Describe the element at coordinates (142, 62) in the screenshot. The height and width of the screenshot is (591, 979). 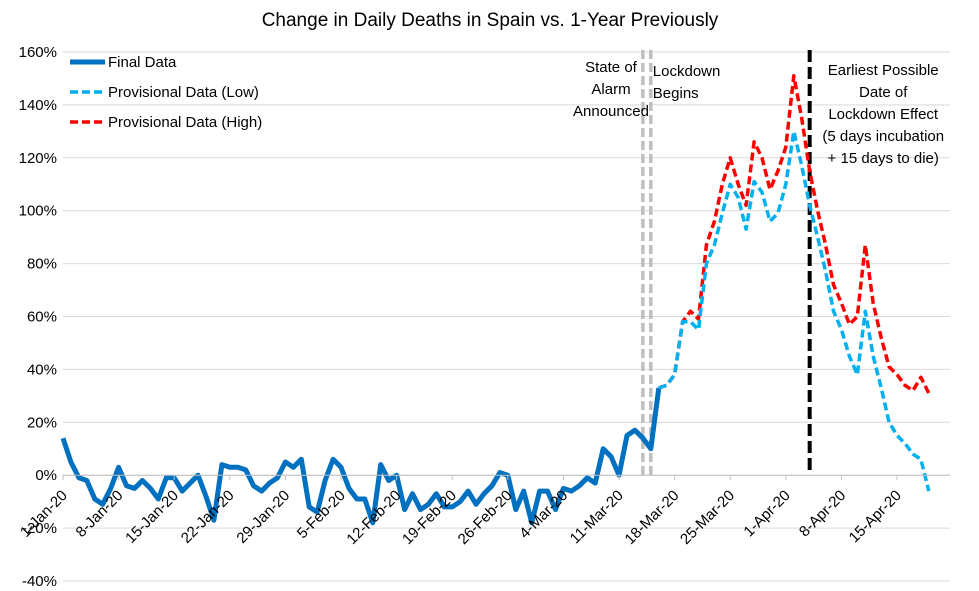
I see `legend-label: Final Data` at that location.